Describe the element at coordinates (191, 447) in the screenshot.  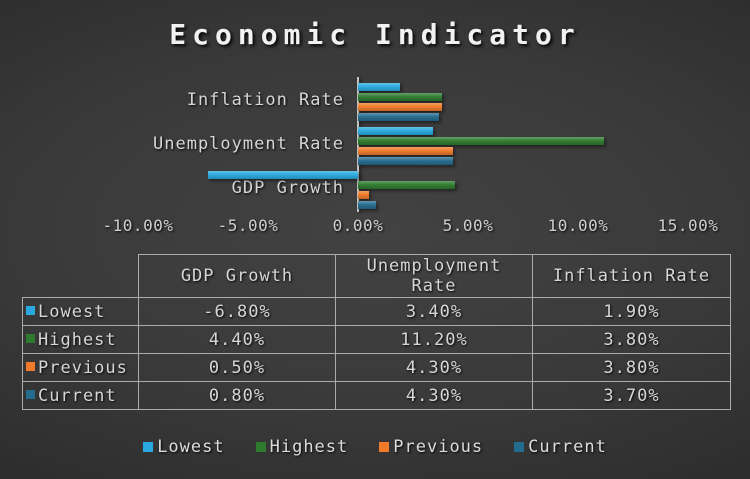
I see `legend-label: Lowest` at that location.